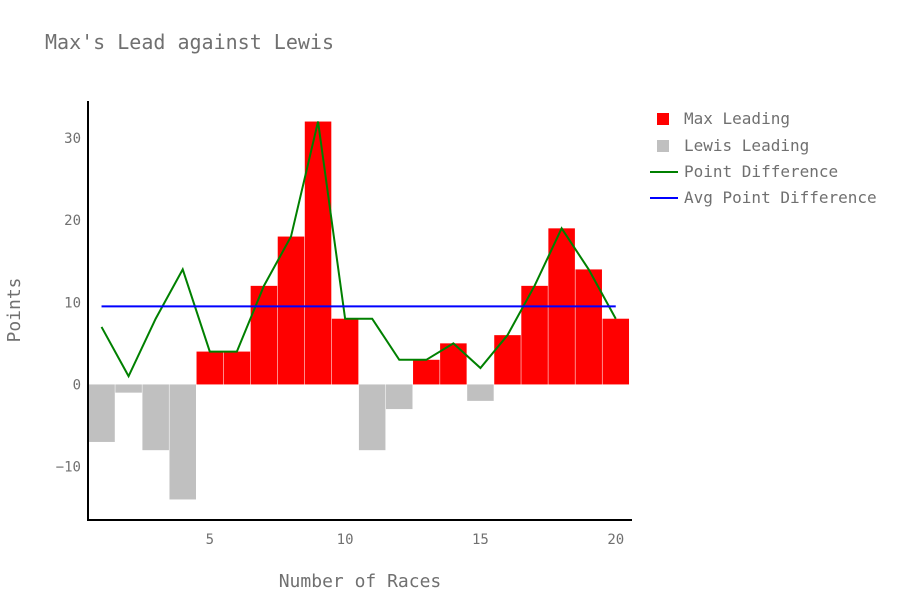  What do you see at coordinates (360, 581) in the screenshot?
I see `x-axis-title: Number of Races` at bounding box center [360, 581].